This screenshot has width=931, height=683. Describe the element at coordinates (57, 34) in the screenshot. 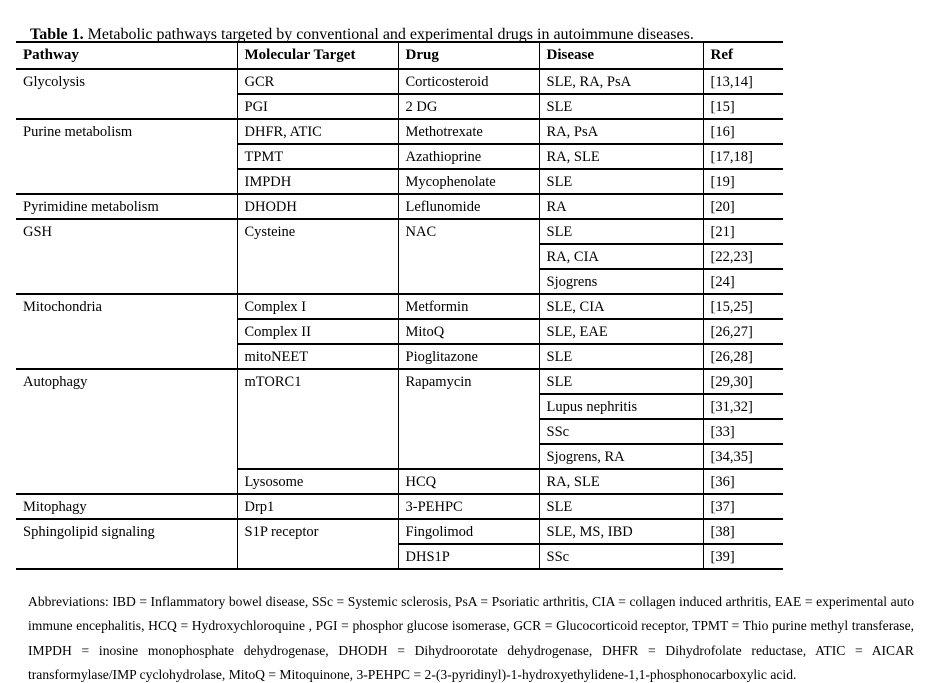

I see `table-caption-label: Table 1.` at that location.